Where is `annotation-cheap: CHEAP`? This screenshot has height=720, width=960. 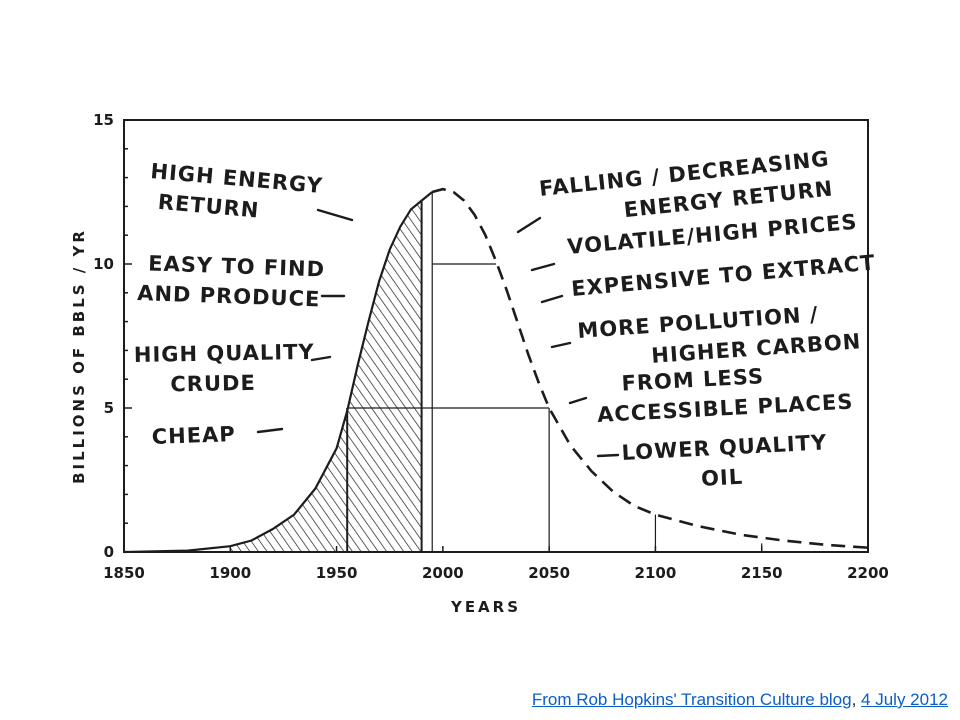 annotation-cheap: CHEAP is located at coordinates (193, 435).